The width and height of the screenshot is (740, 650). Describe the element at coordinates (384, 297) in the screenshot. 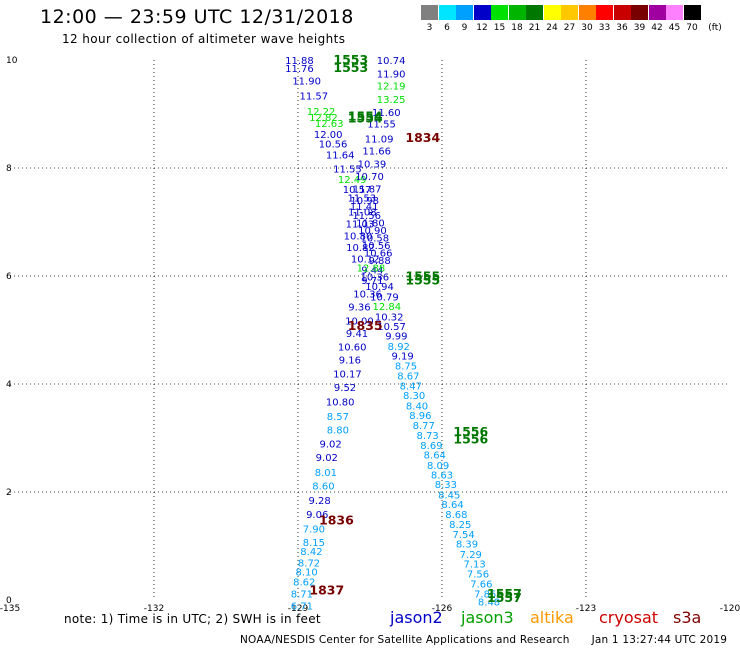

I see `jason3-wave-height: 10.79` at that location.